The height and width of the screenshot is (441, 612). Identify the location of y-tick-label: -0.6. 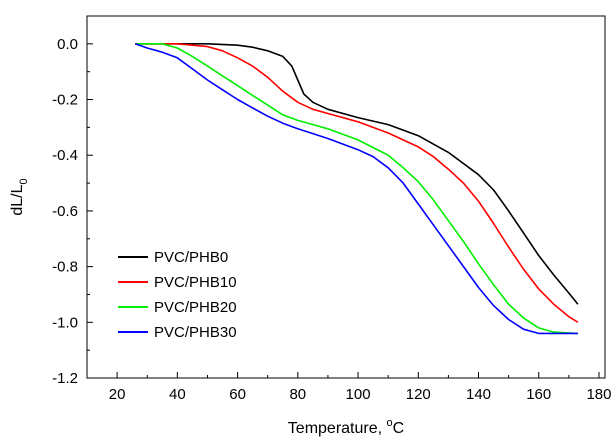
(65, 211).